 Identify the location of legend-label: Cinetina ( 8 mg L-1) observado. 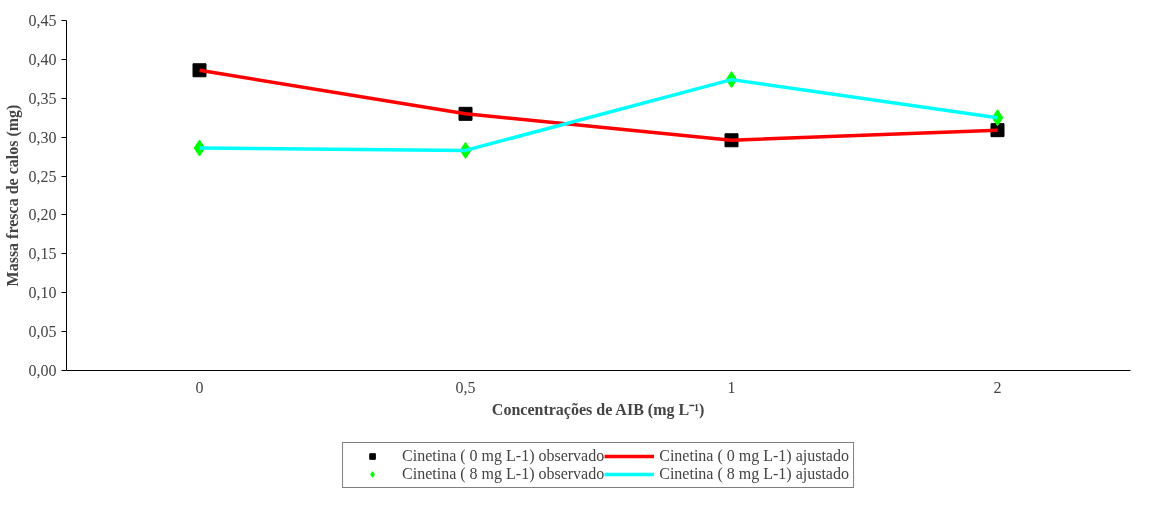
(503, 474).